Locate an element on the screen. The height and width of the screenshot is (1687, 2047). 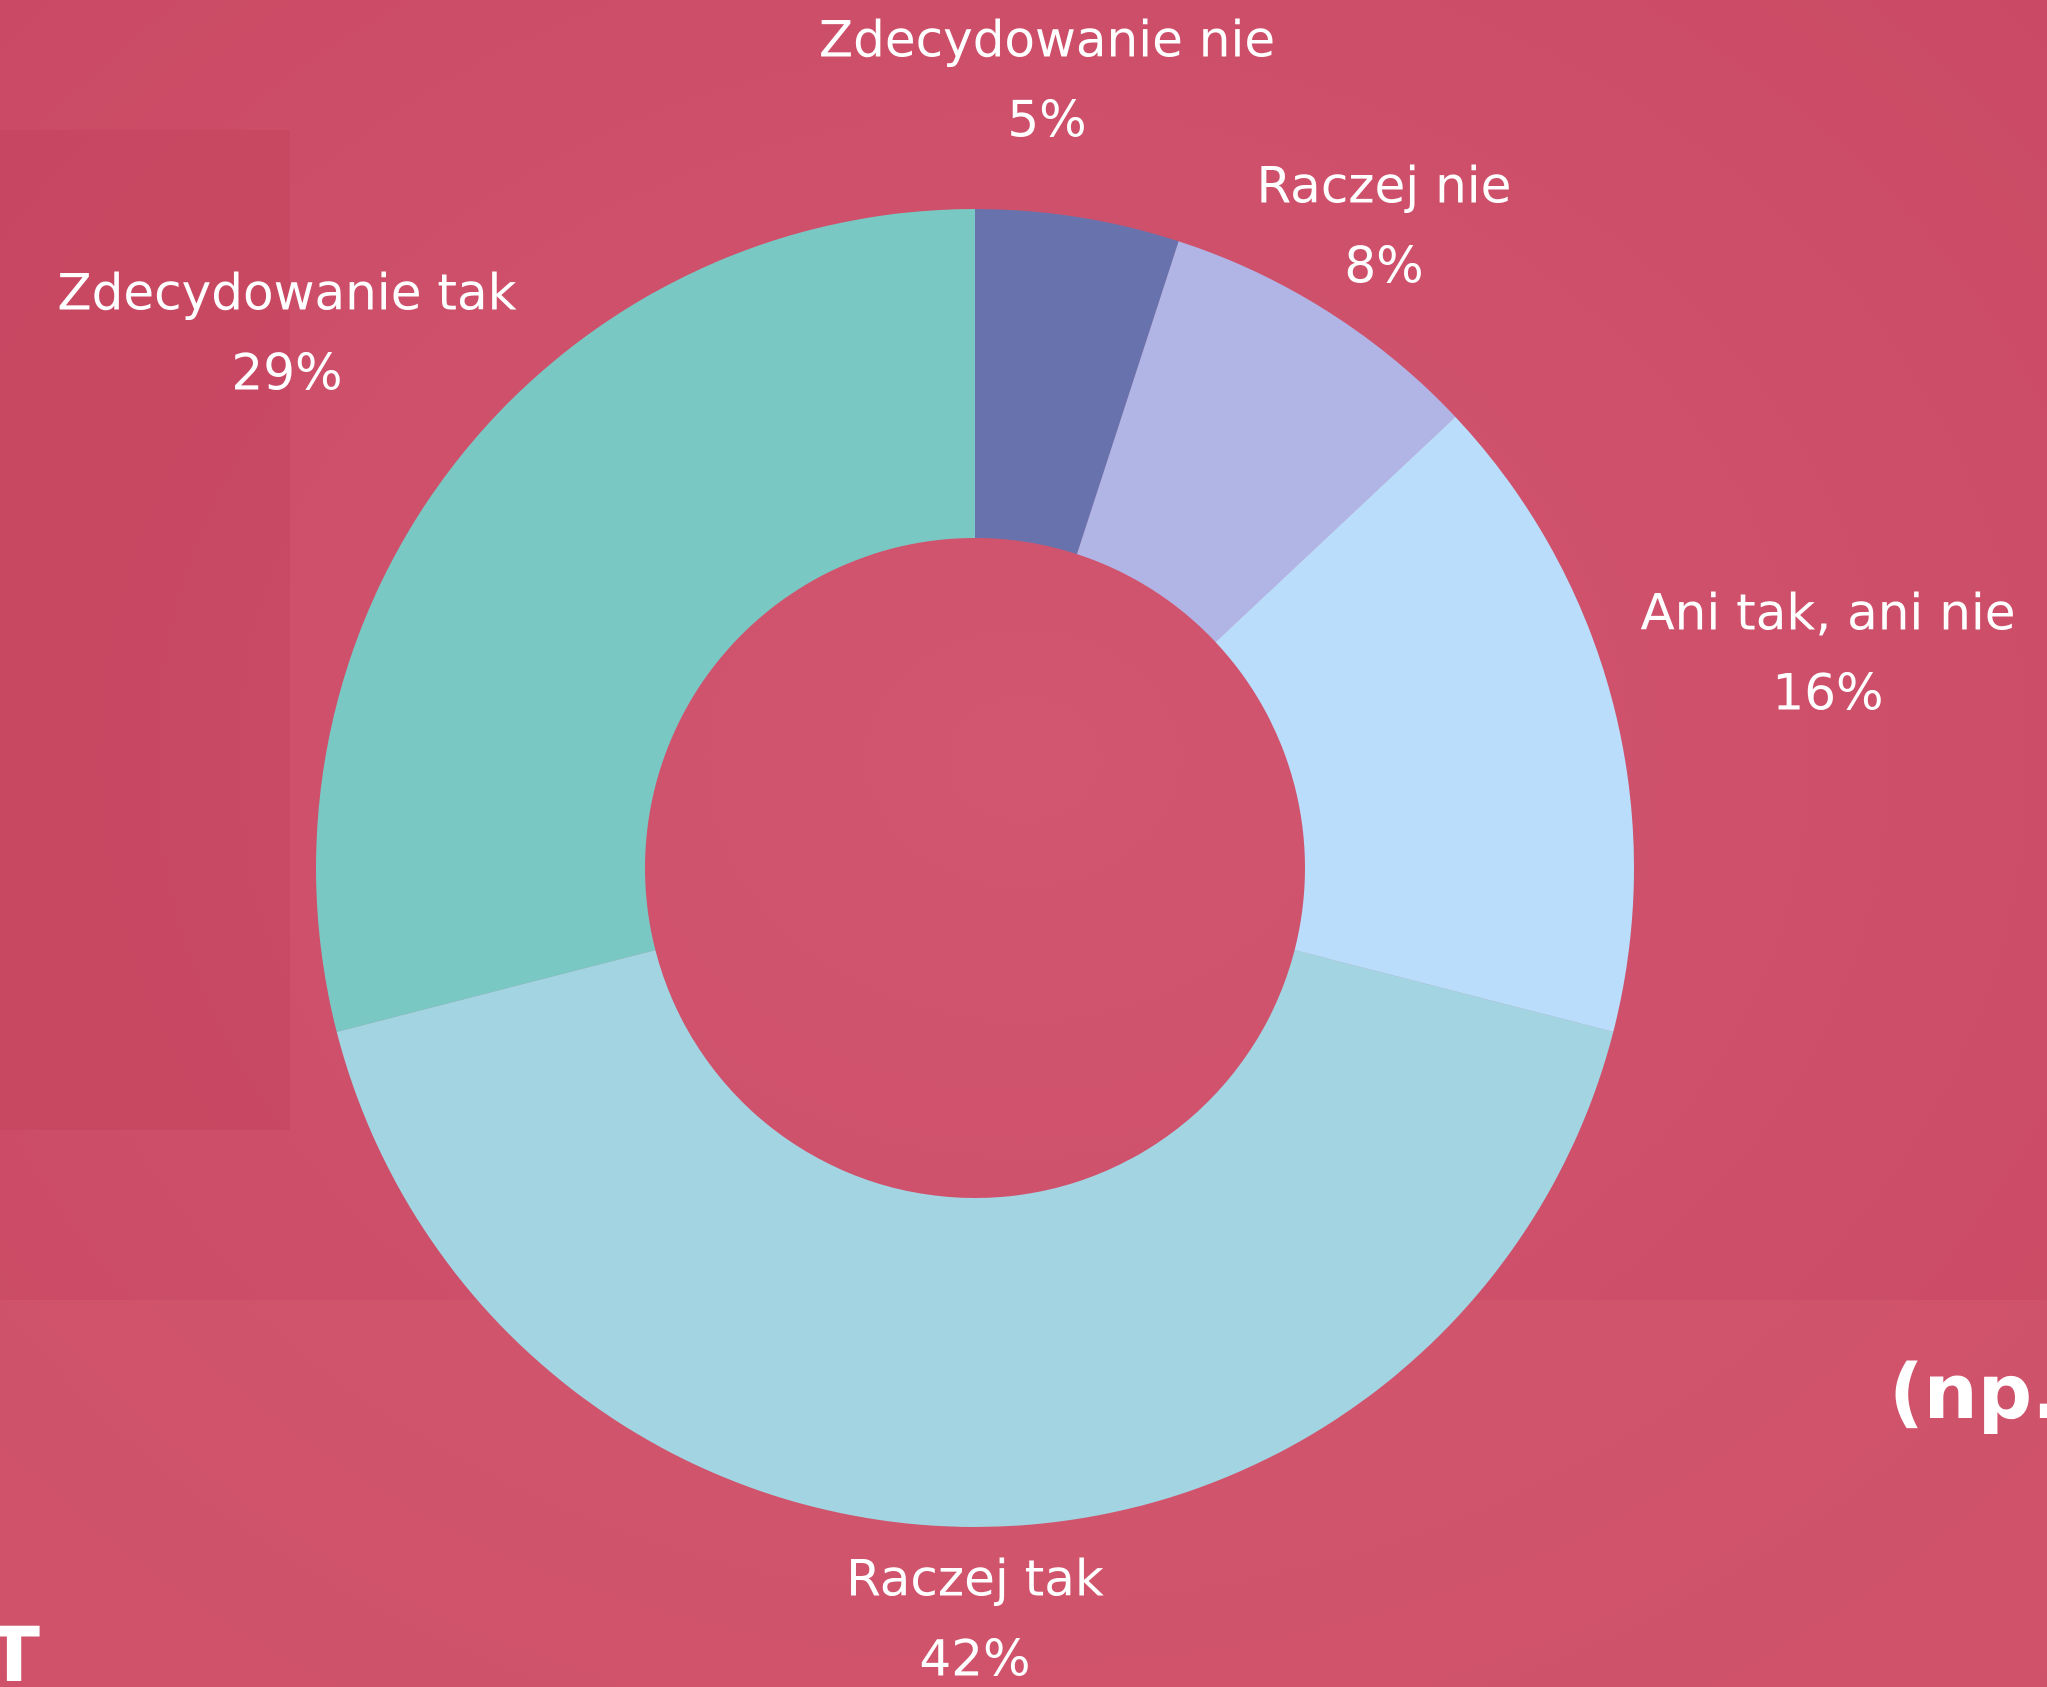
annotation: (np. is located at coordinates (1968, 1391).